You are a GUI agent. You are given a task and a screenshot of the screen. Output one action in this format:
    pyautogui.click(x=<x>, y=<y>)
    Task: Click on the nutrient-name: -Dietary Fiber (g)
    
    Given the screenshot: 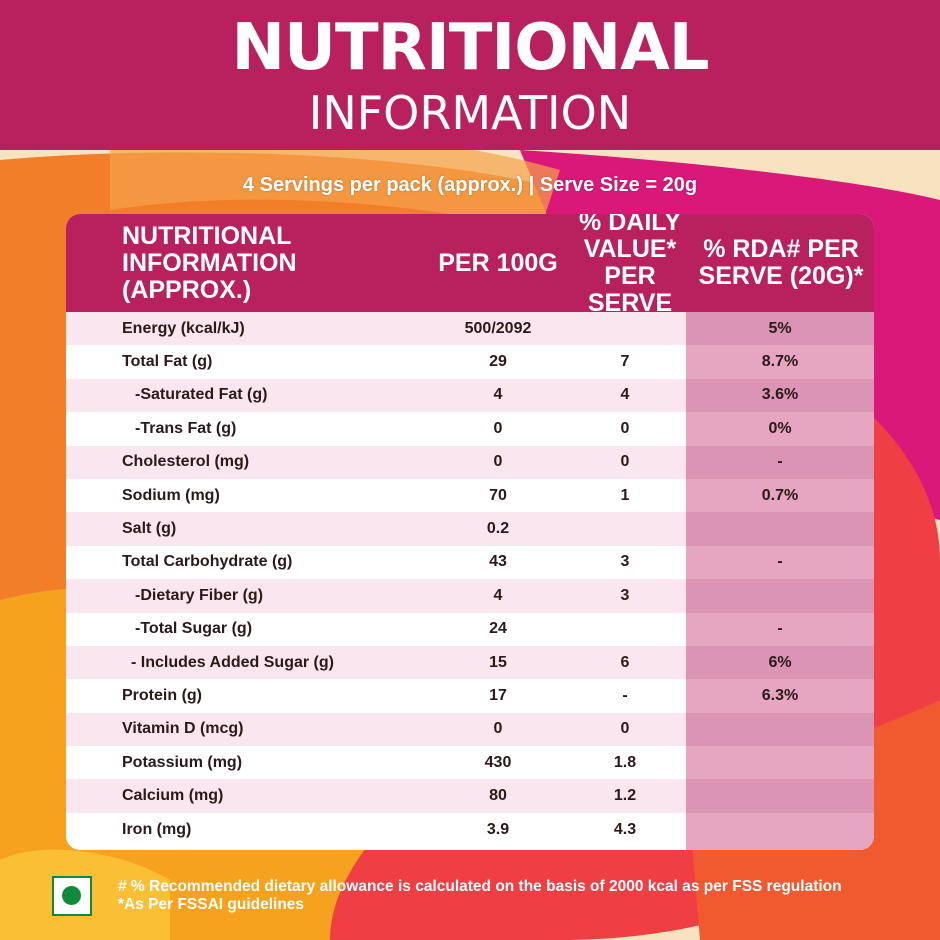 What is the action you would take?
    pyautogui.click(x=199, y=595)
    